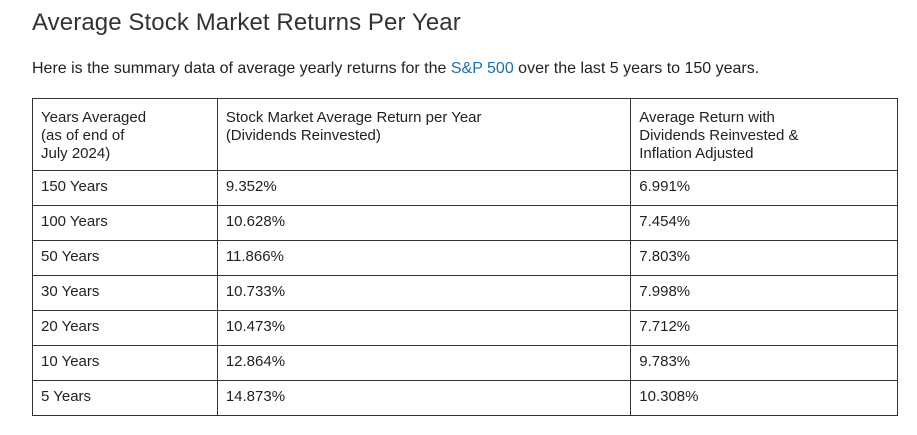  I want to click on cell-inflation-adjusted: 7.998%, so click(764, 293).